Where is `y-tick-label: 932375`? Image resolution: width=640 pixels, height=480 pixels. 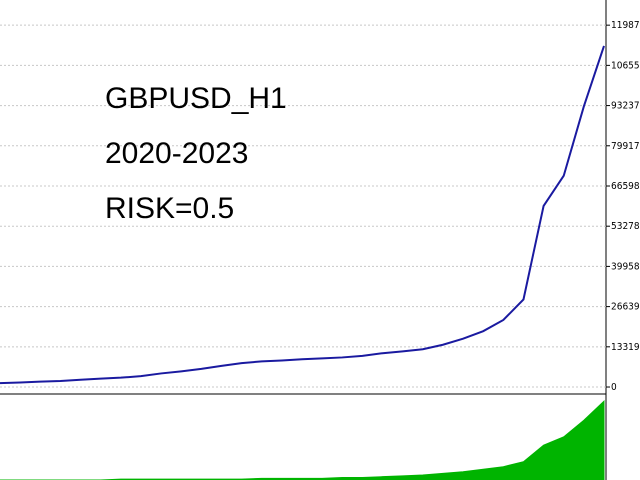 y-tick-label: 932375 is located at coordinates (625, 106).